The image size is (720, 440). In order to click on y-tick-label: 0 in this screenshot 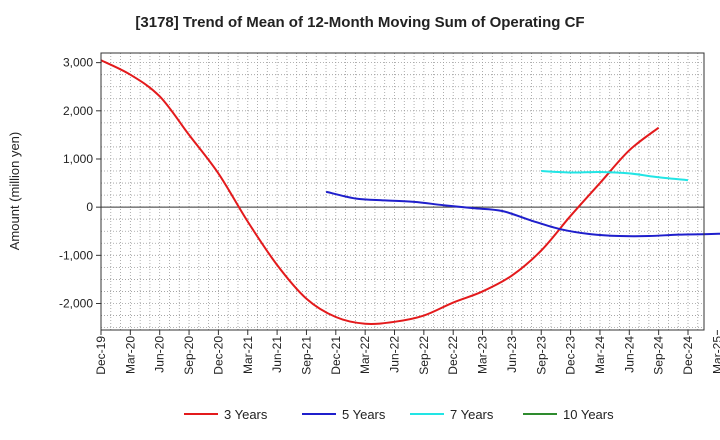, I will do `click(89, 207)`.